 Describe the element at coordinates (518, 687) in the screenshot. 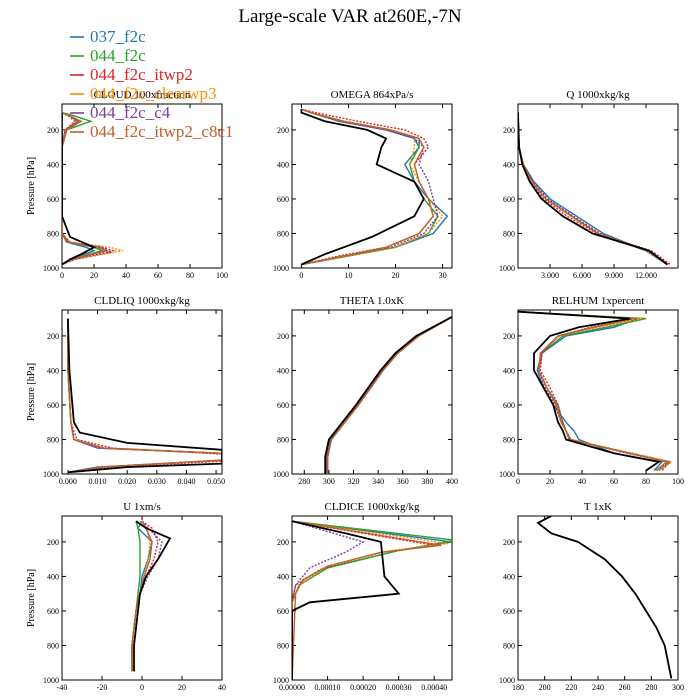

I see `x-tick-label: 180` at that location.